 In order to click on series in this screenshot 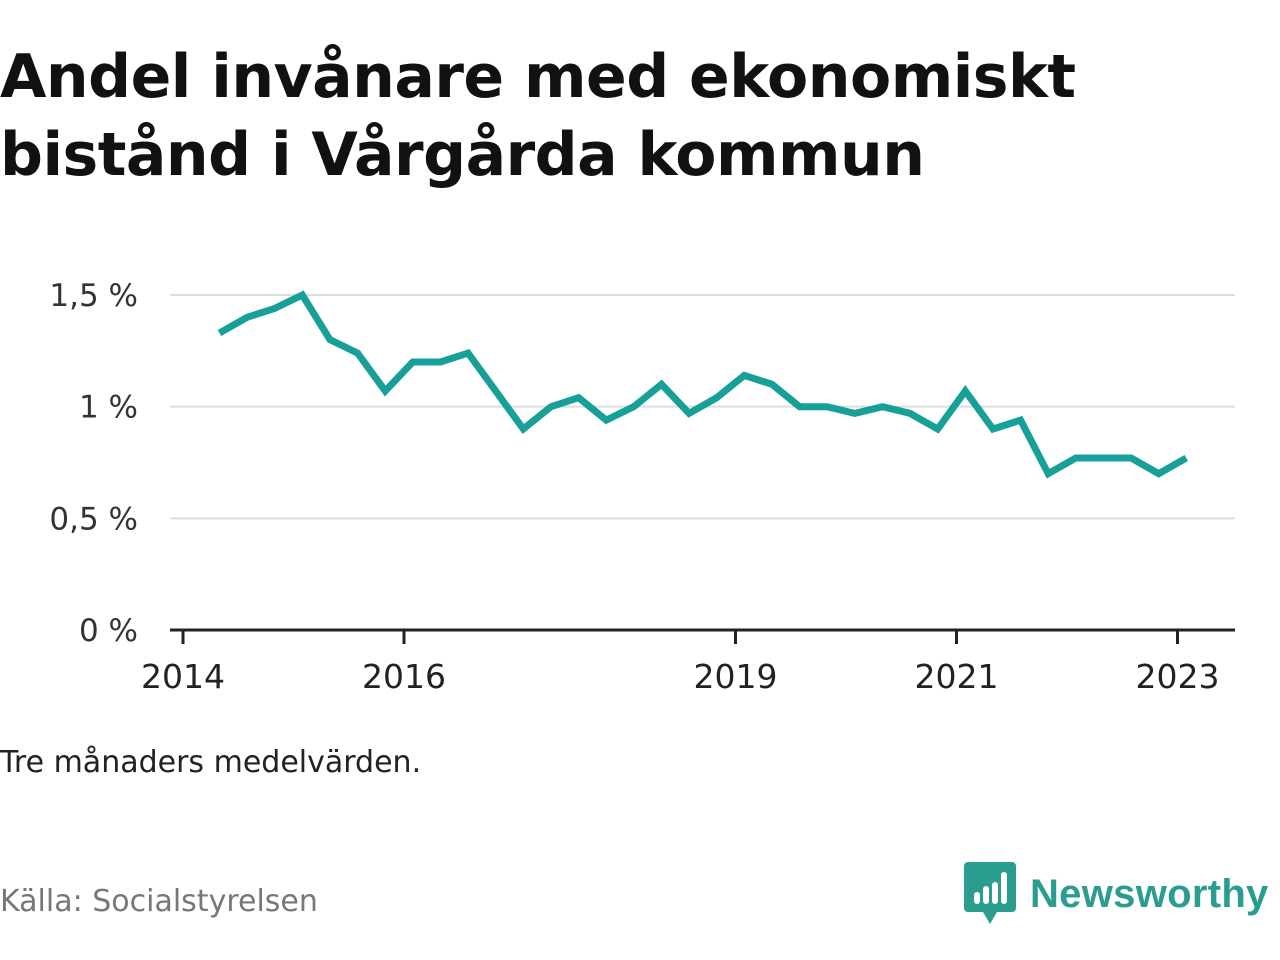, I will do `click(703, 384)`.